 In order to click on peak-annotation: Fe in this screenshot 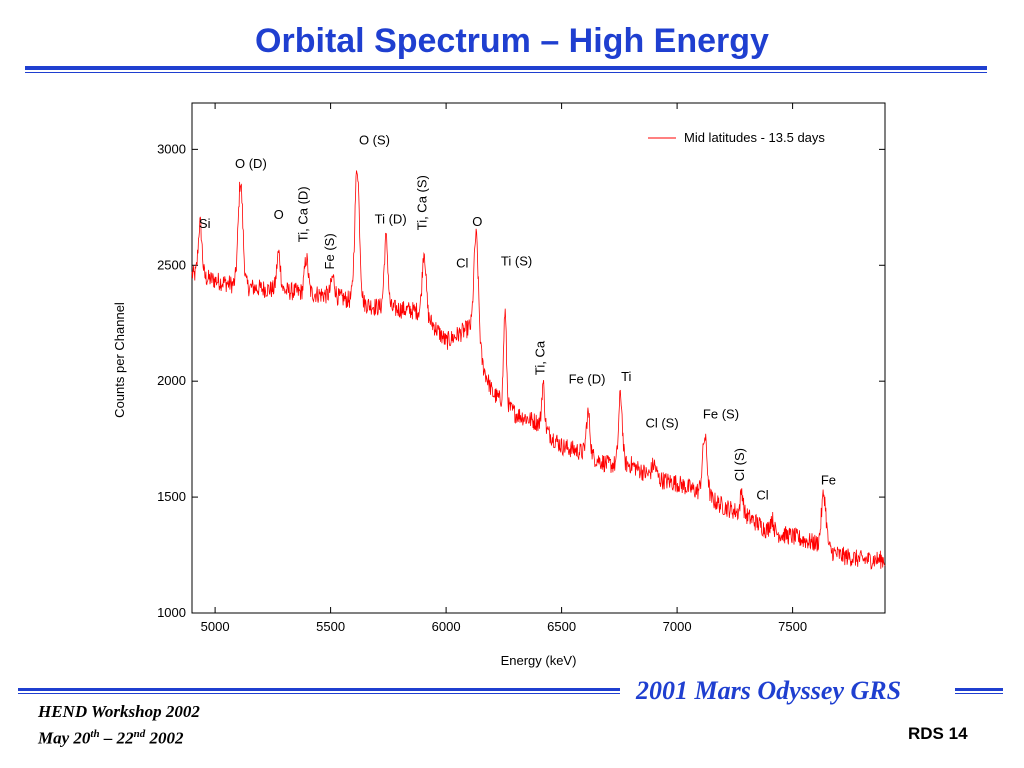, I will do `click(828, 479)`.